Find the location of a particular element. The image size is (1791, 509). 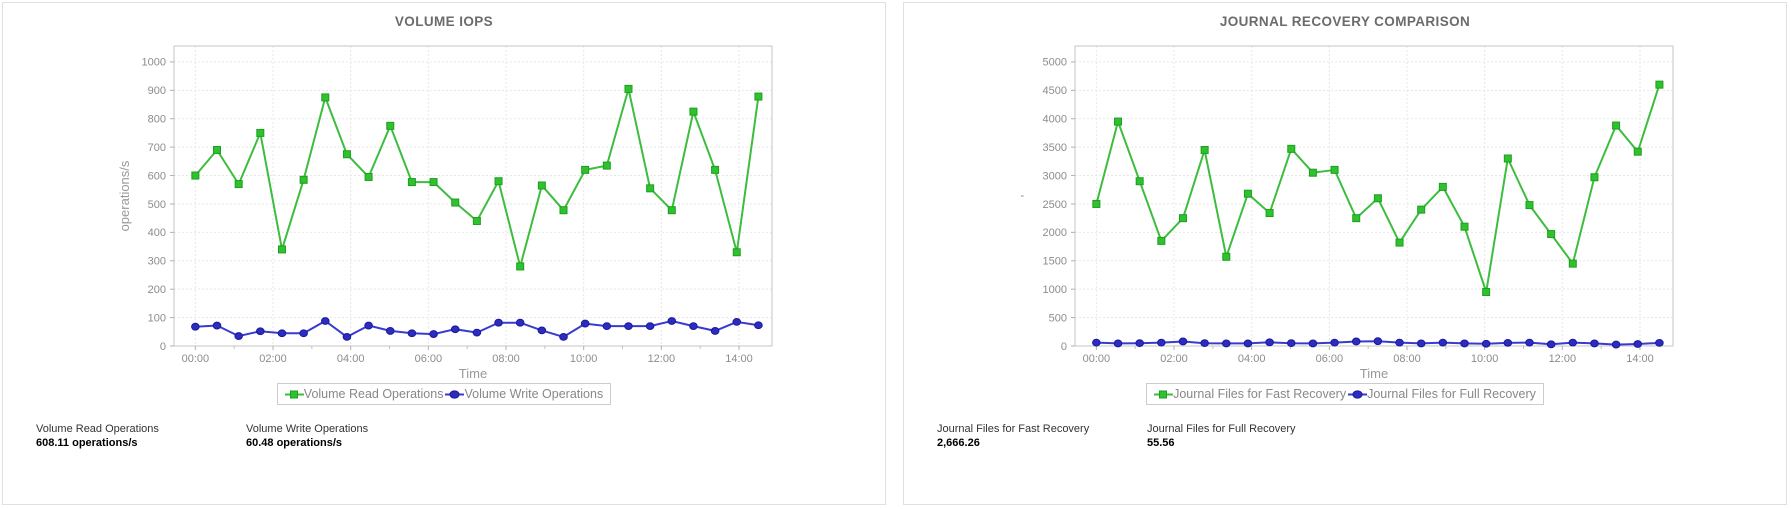

legend-item-volume-write: Volume Write Operations is located at coordinates (524, 394).